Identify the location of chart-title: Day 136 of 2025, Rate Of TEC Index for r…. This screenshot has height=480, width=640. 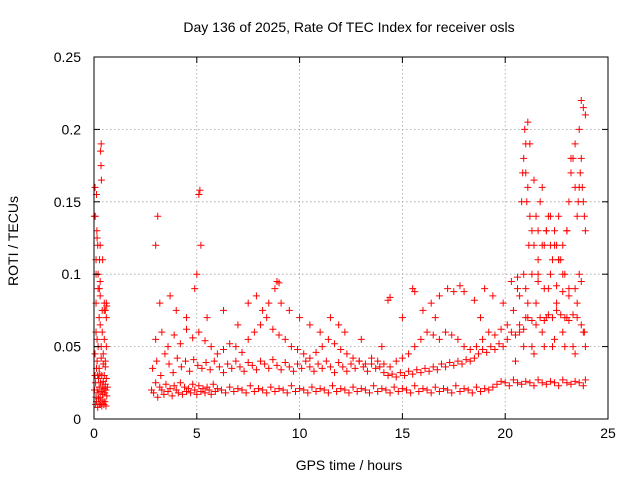
(348, 27).